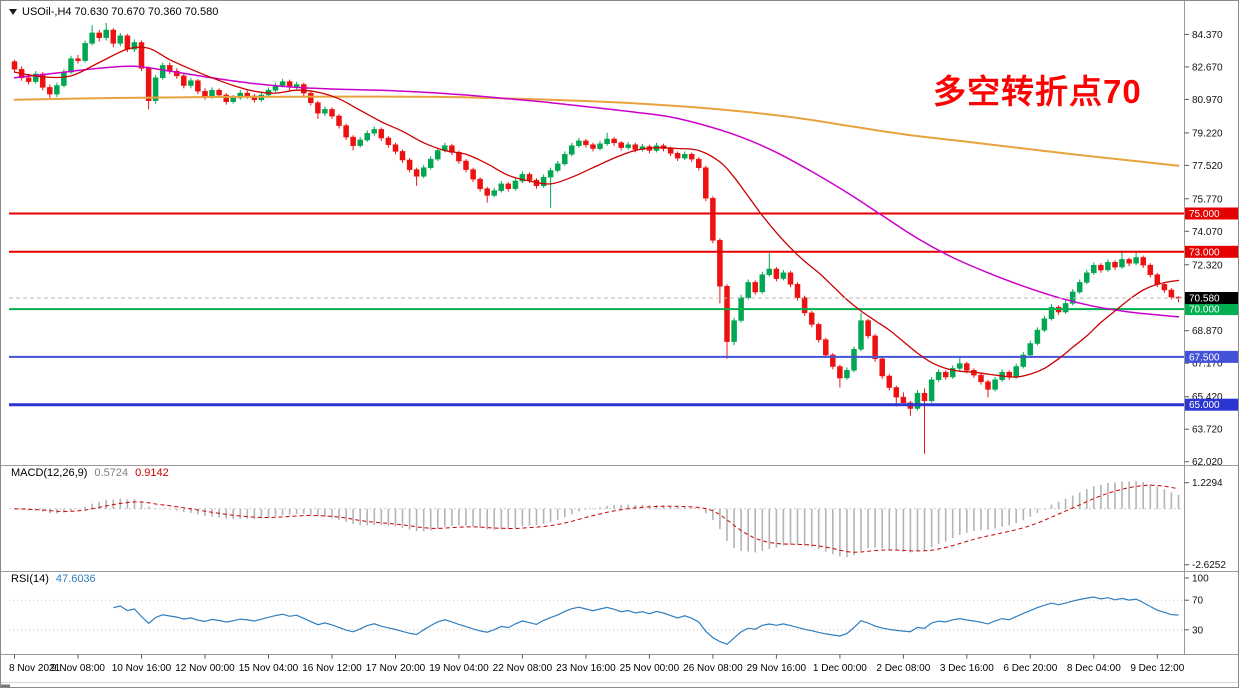  I want to click on macd-tick-label: 1.2294, so click(1207, 483).